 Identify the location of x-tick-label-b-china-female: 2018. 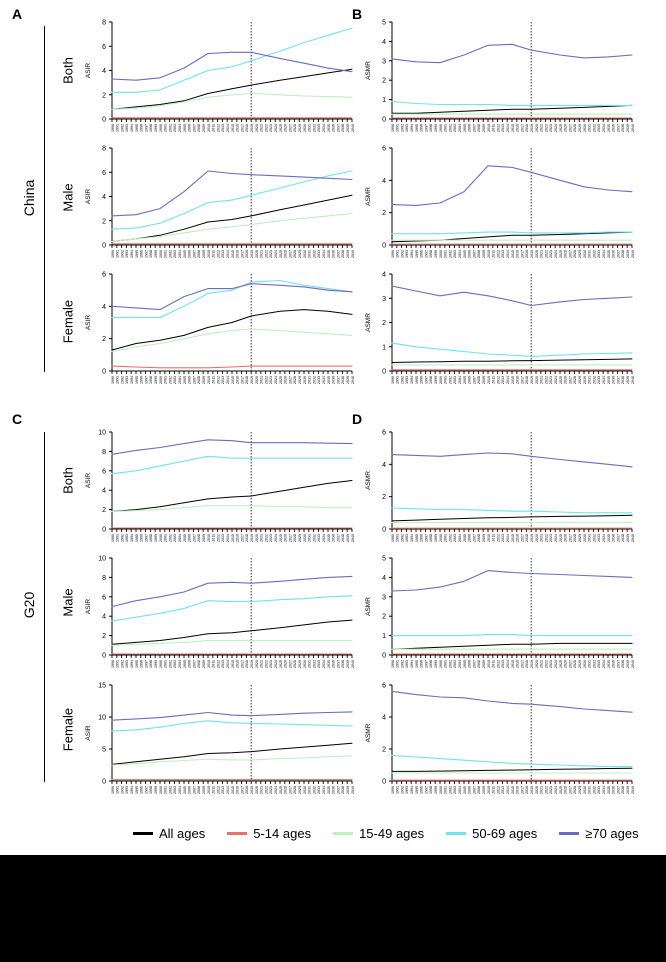
(527, 380).